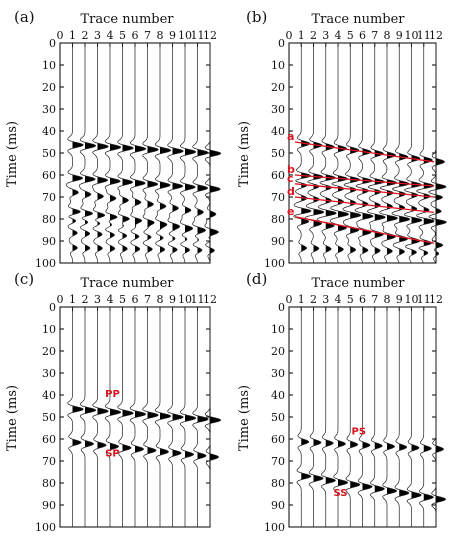  Describe the element at coordinates (278, 461) in the screenshot. I see `y-tick-label: 70` at that location.